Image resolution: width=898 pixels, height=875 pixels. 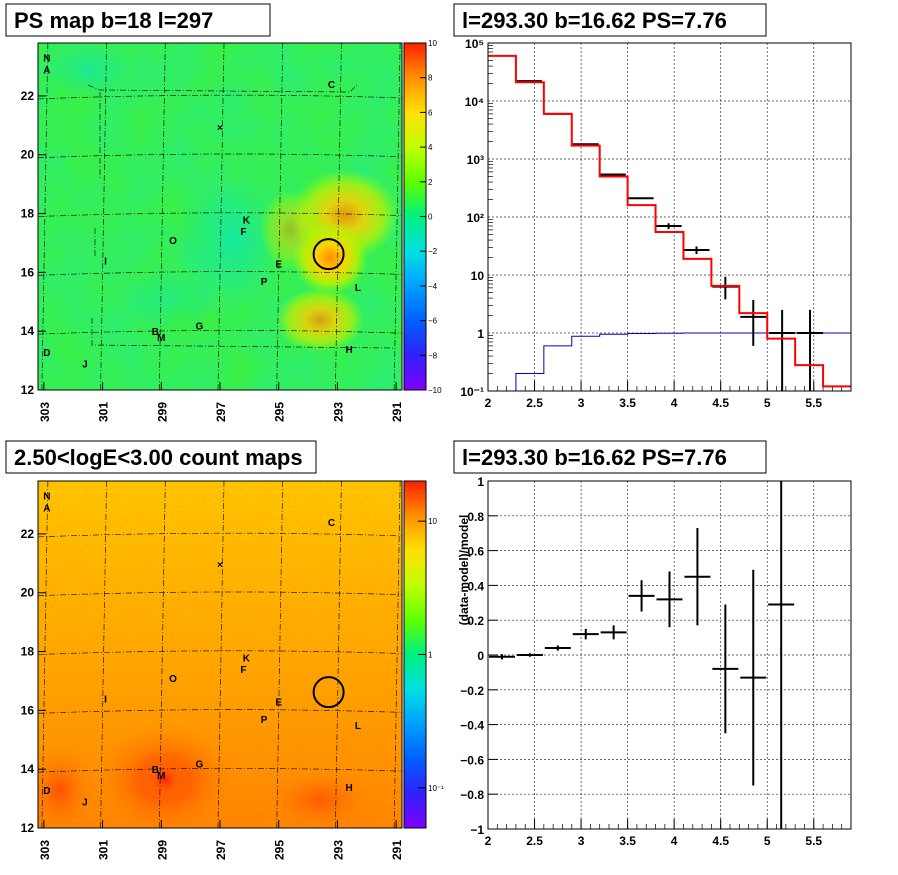 I want to click on y-tick-label: 0, so click(x=480, y=656).